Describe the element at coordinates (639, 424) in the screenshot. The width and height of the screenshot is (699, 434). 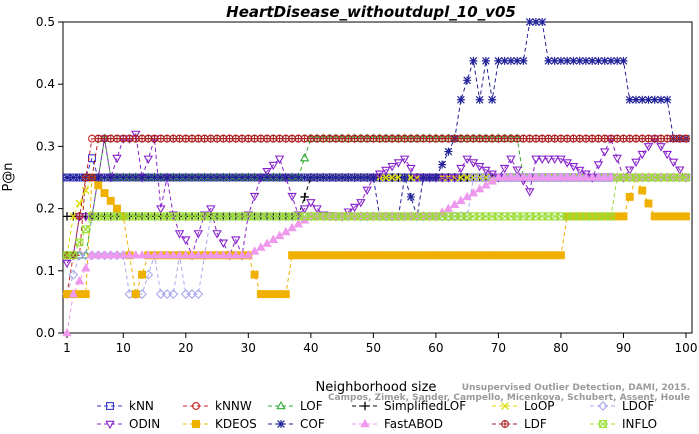
I see `legend-label: INFLO` at that location.